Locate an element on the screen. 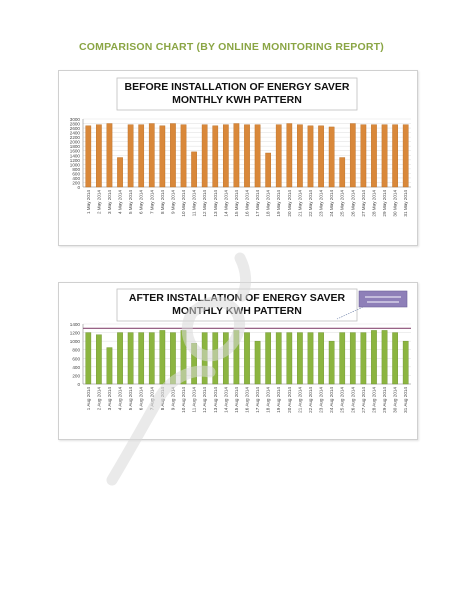 The width and height of the screenshot is (463, 599). chart0-ytick-label: 1200 is located at coordinates (75, 160).